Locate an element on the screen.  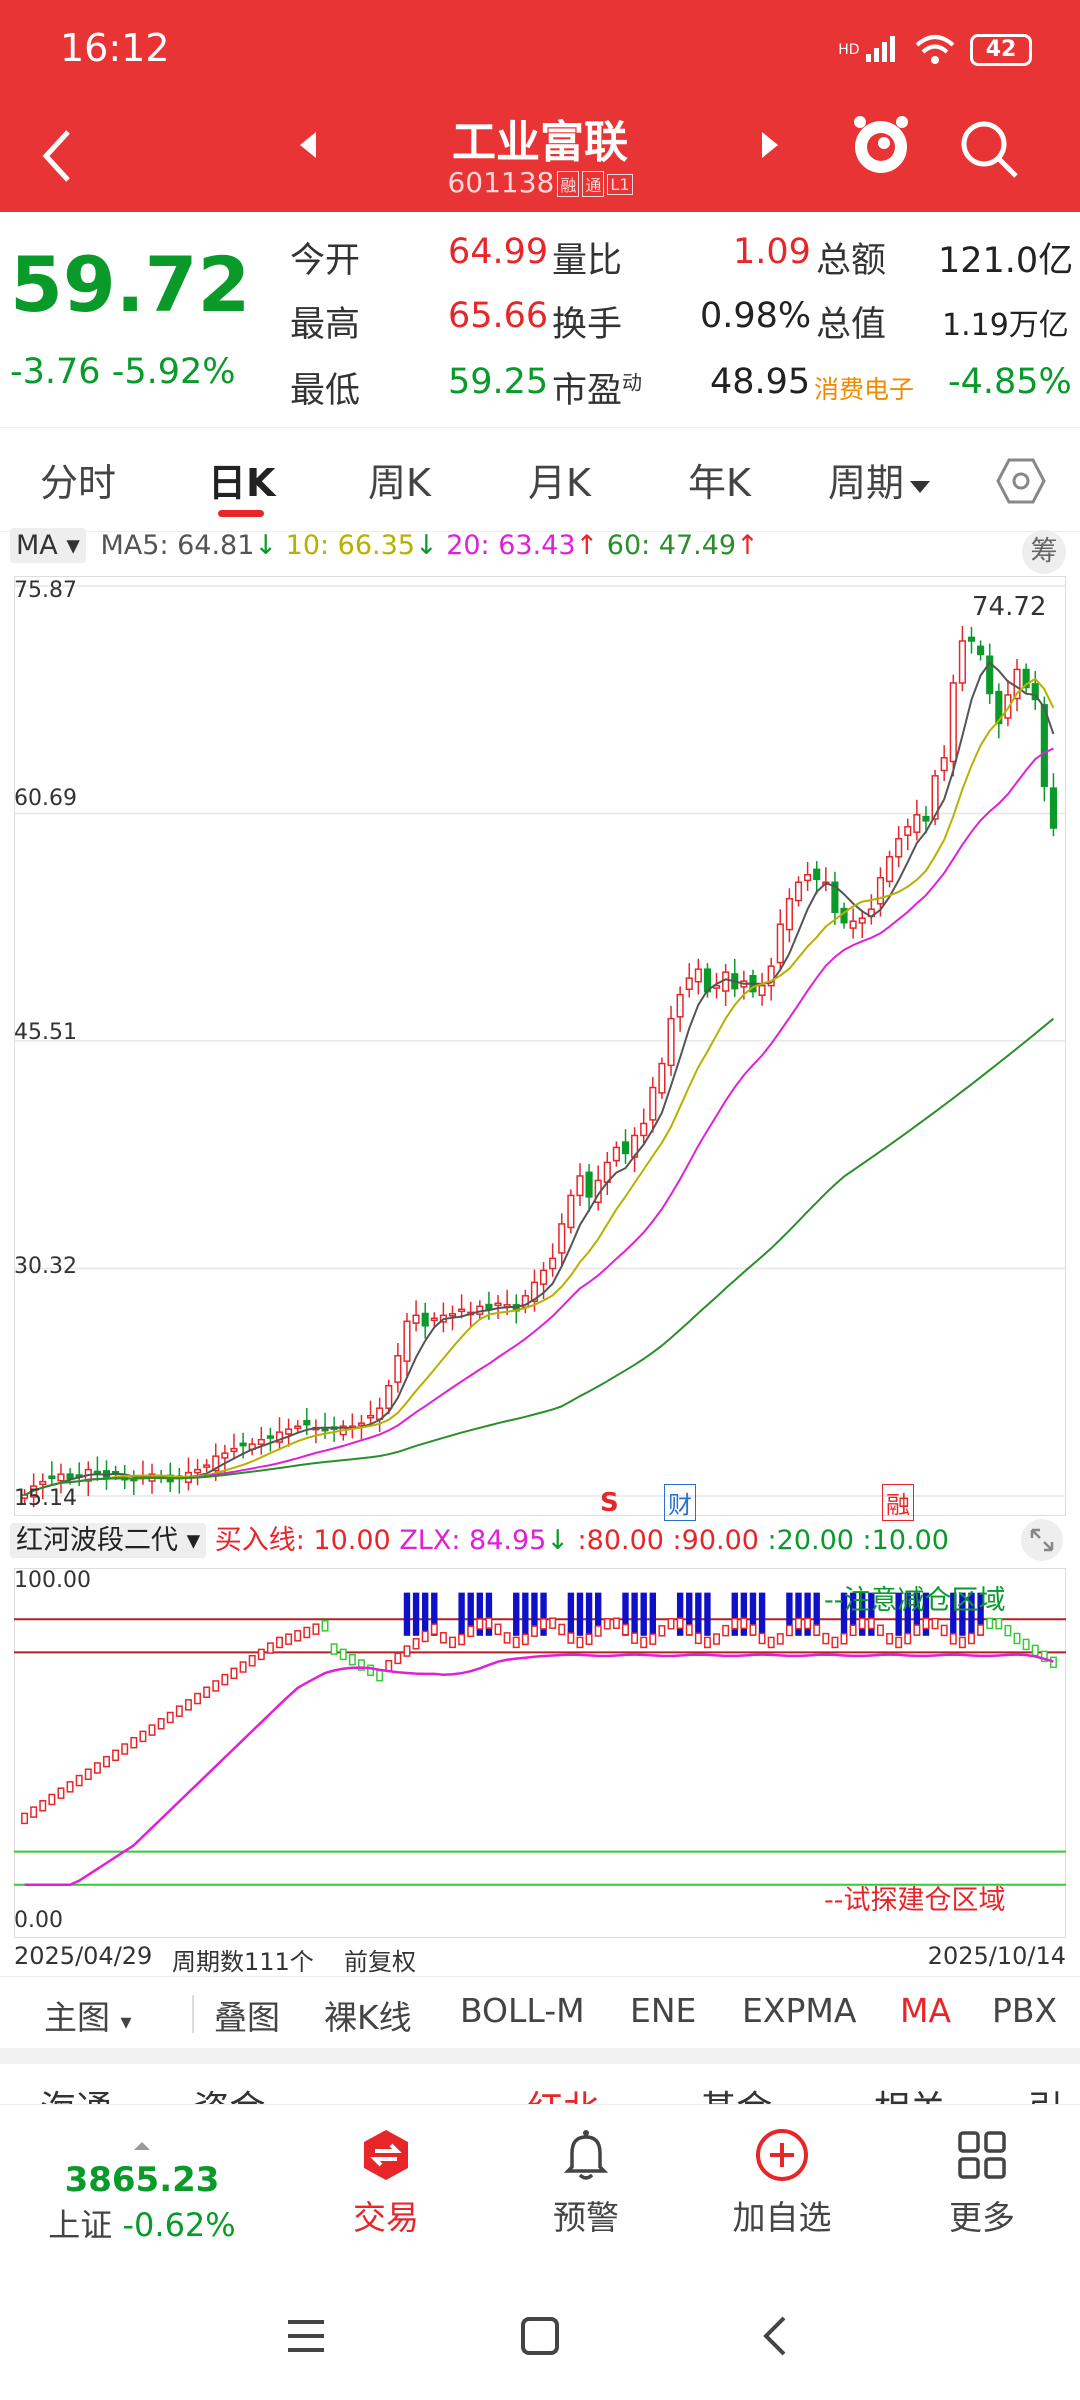
nav-alert: 预警 is located at coordinates (586, 2183).